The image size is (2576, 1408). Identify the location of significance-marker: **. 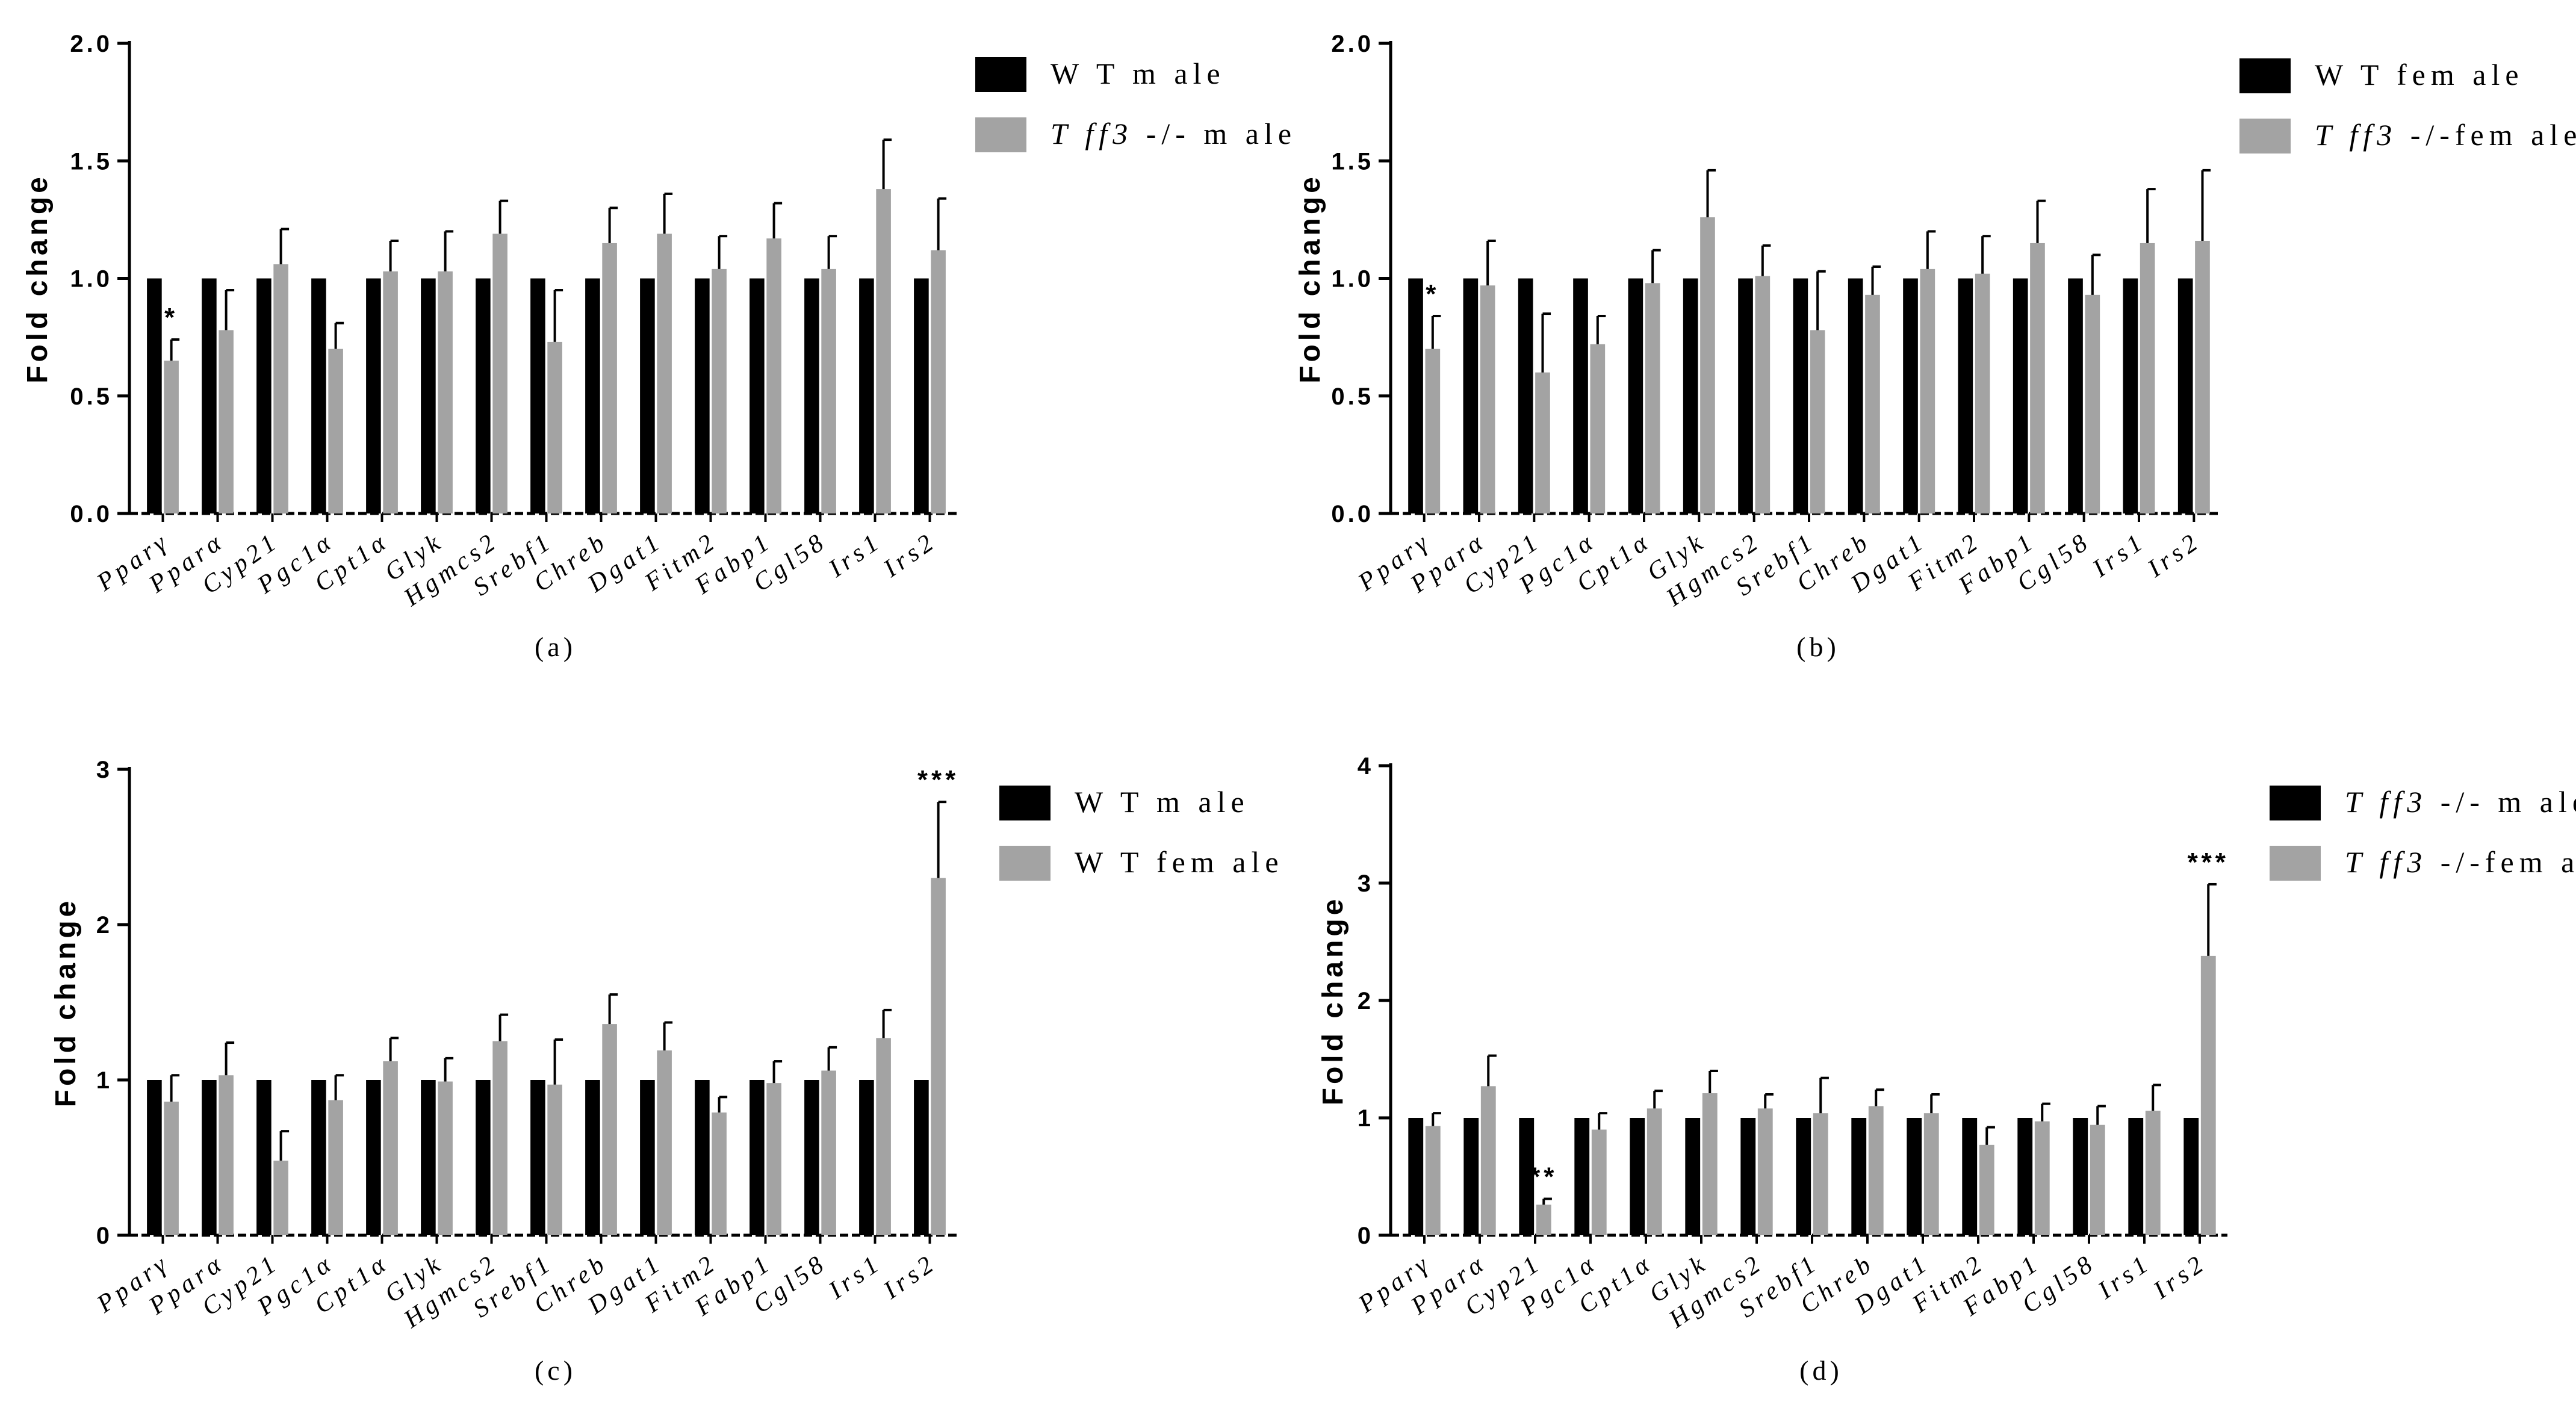
(1543, 1177).